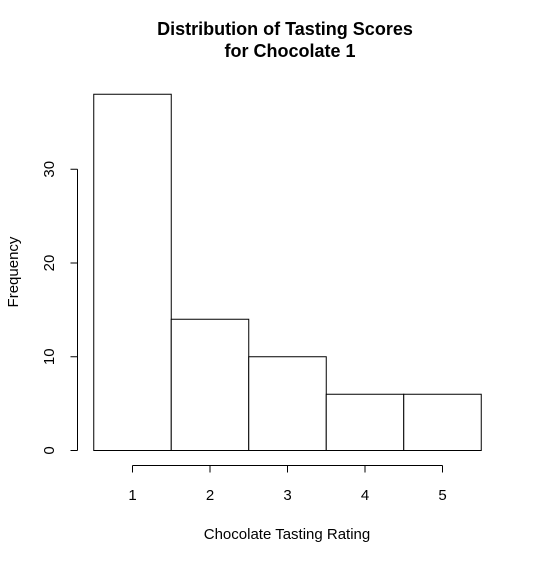  I want to click on y-axis-label: Frequency, so click(13, 271).